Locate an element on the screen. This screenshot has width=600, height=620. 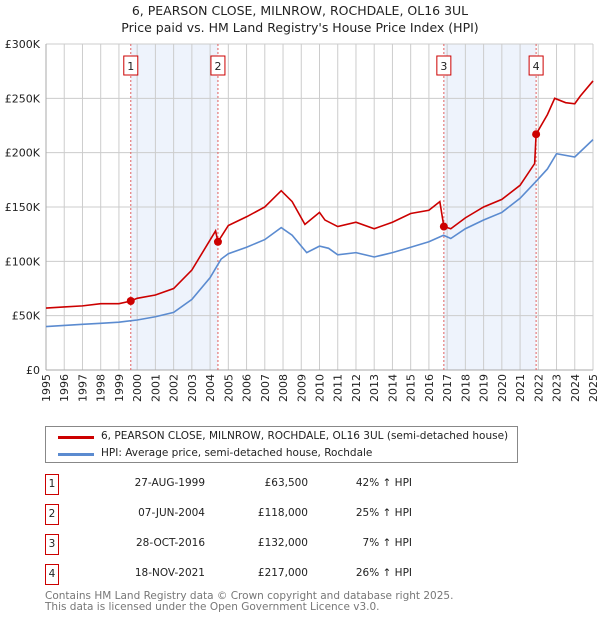
sale-number: 4 is located at coordinates (52, 574).